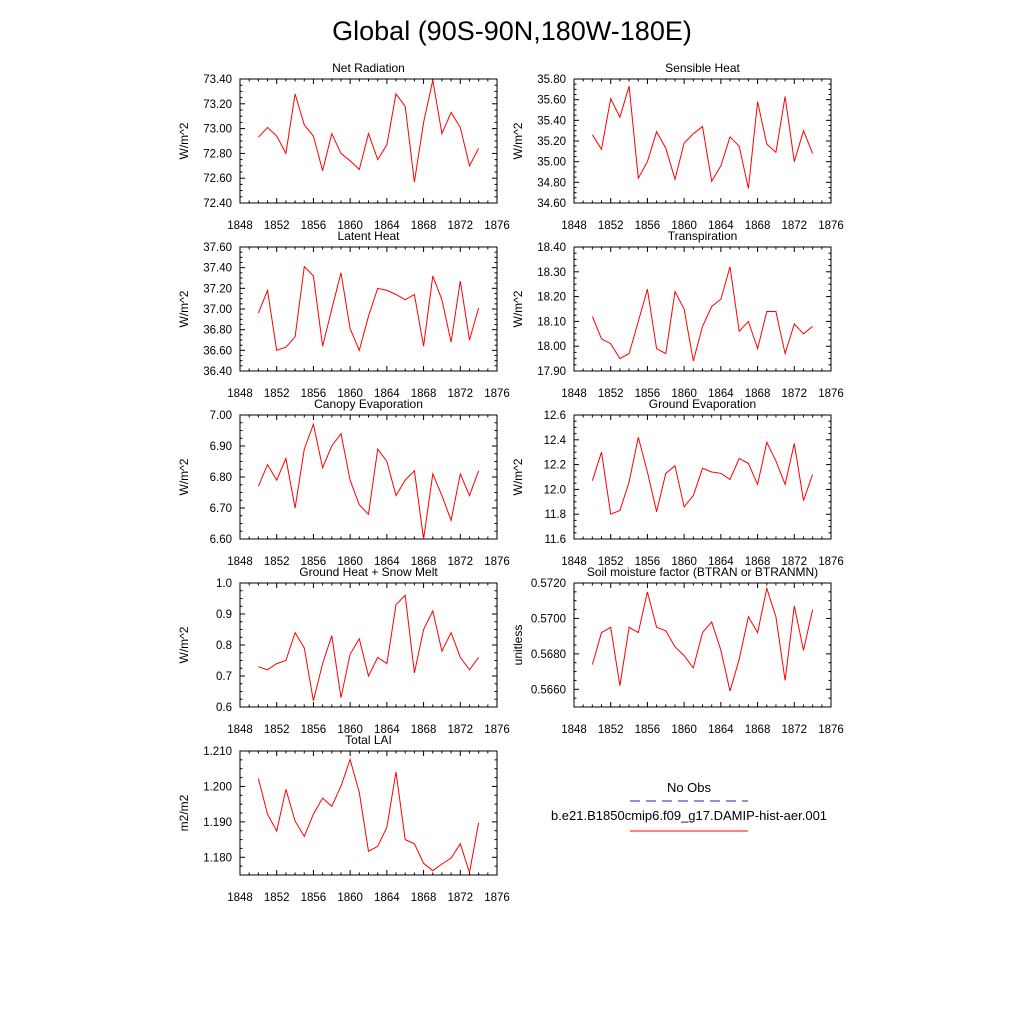  Describe the element at coordinates (555, 466) in the screenshot. I see `y-tick-label: 12.2` at that location.